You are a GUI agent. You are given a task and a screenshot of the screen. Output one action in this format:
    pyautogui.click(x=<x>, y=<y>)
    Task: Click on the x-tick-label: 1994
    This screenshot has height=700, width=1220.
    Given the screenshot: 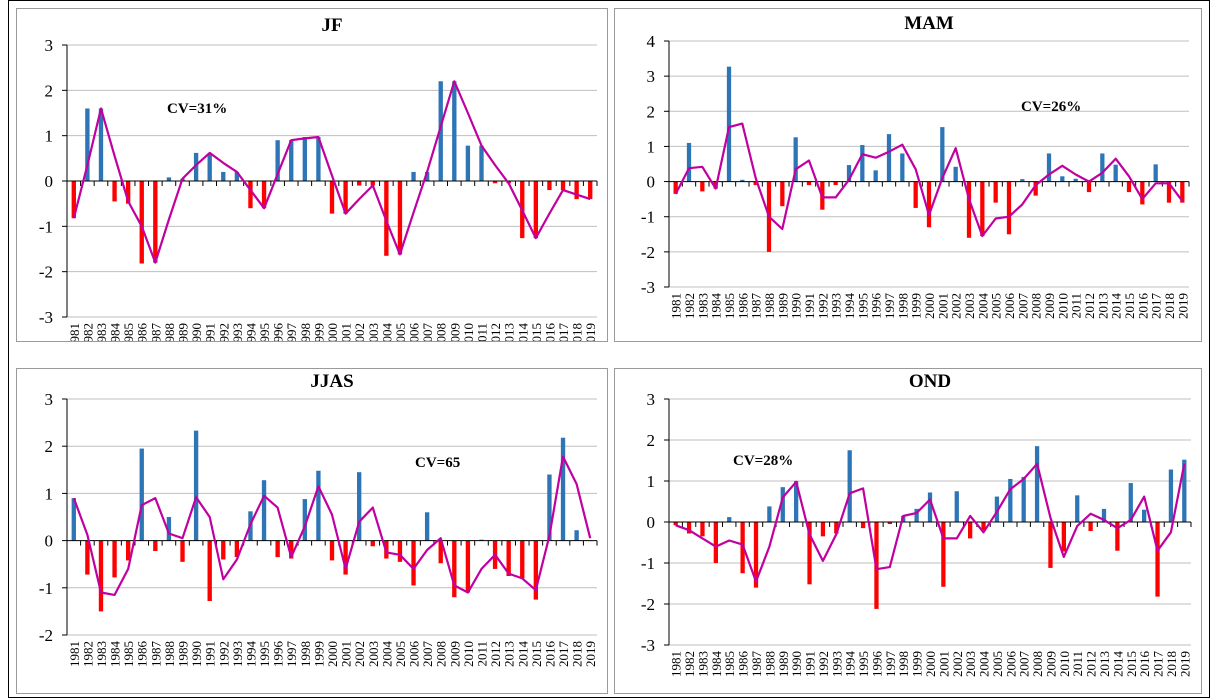 What is the action you would take?
    pyautogui.click(x=250, y=333)
    